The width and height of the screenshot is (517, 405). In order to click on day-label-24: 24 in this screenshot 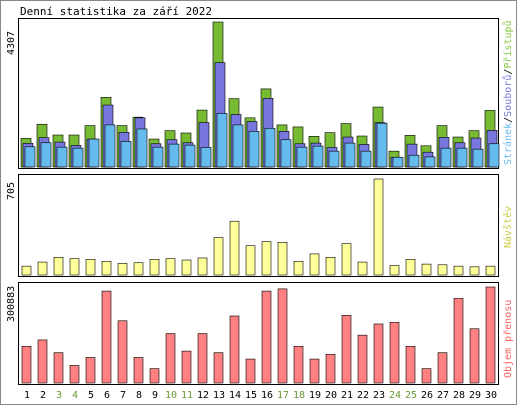, I will do `click(395, 395)`.